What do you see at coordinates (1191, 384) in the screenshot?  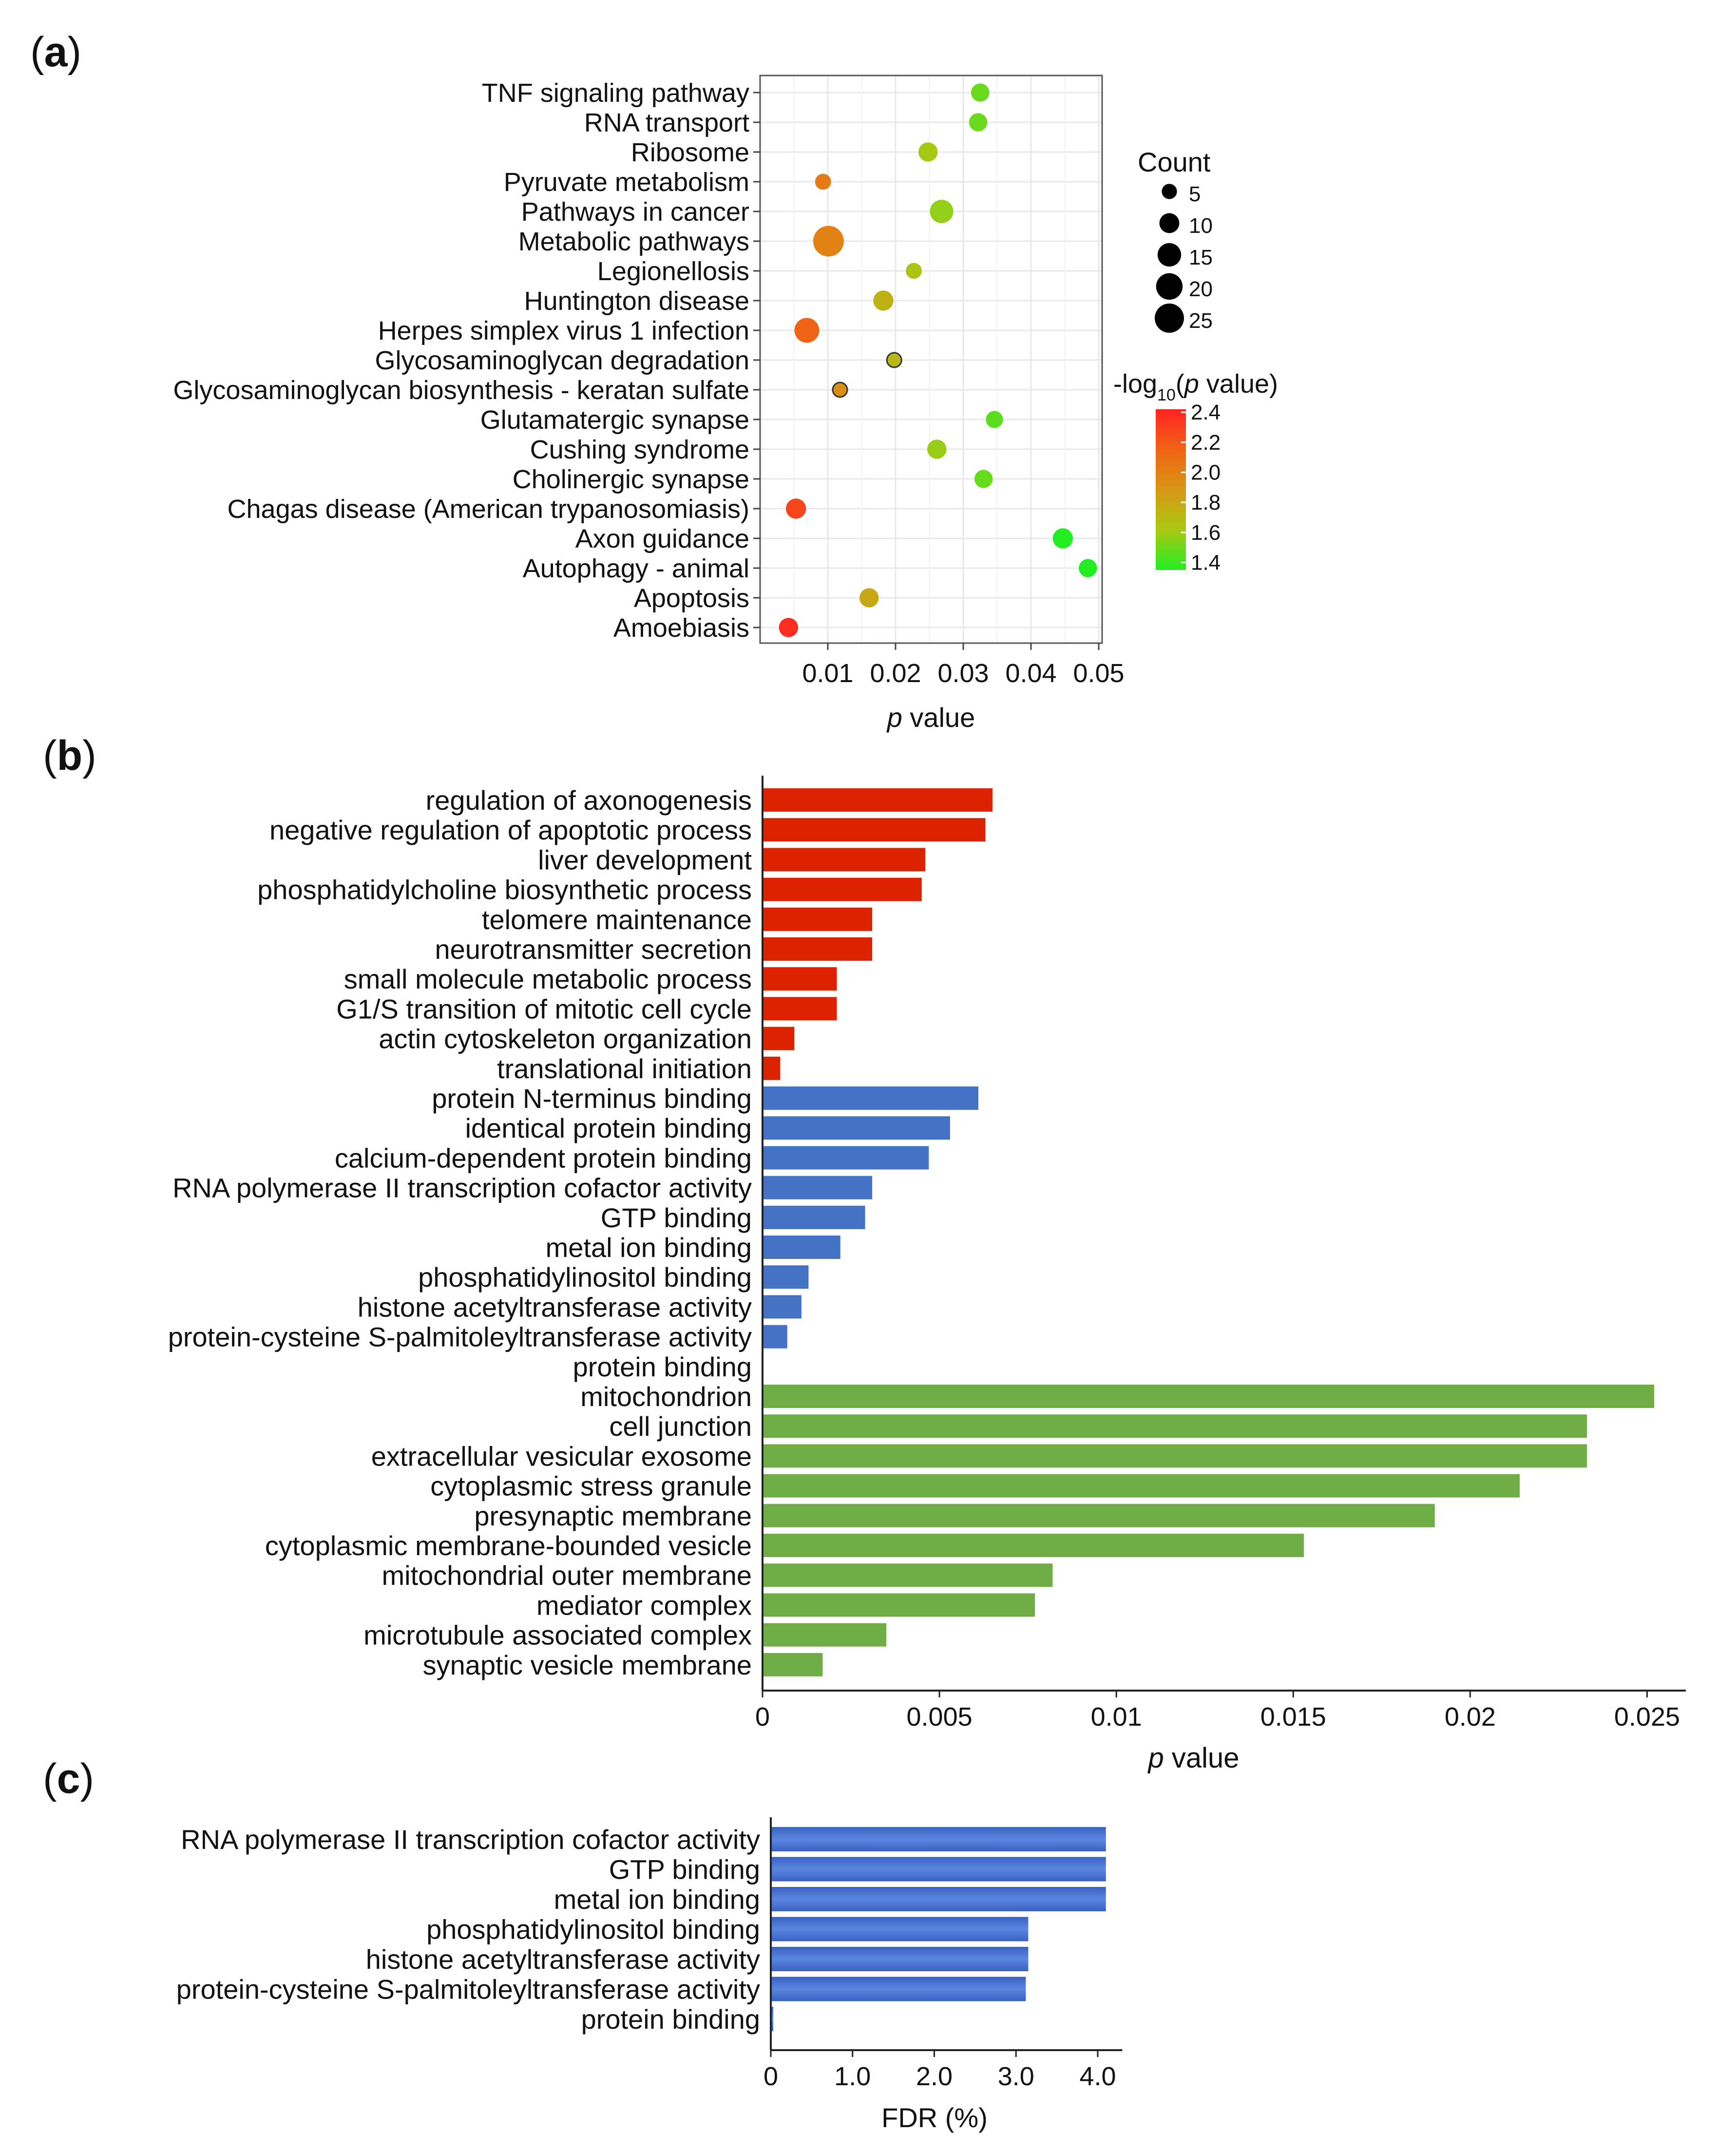 I see `color-legend-title-p: p` at bounding box center [1191, 384].